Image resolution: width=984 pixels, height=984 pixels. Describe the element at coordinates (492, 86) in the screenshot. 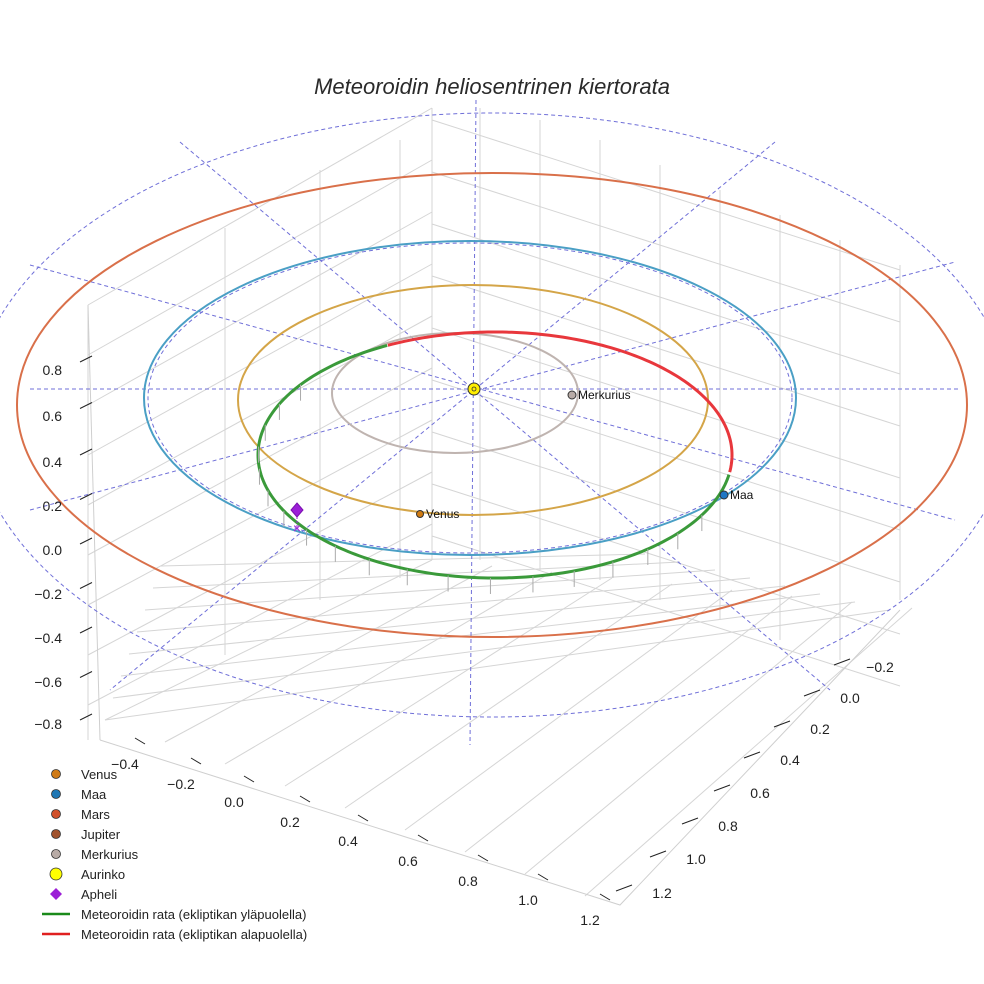

I see `chart-title: Meteoroidin heliosentrinen kiertorata` at that location.